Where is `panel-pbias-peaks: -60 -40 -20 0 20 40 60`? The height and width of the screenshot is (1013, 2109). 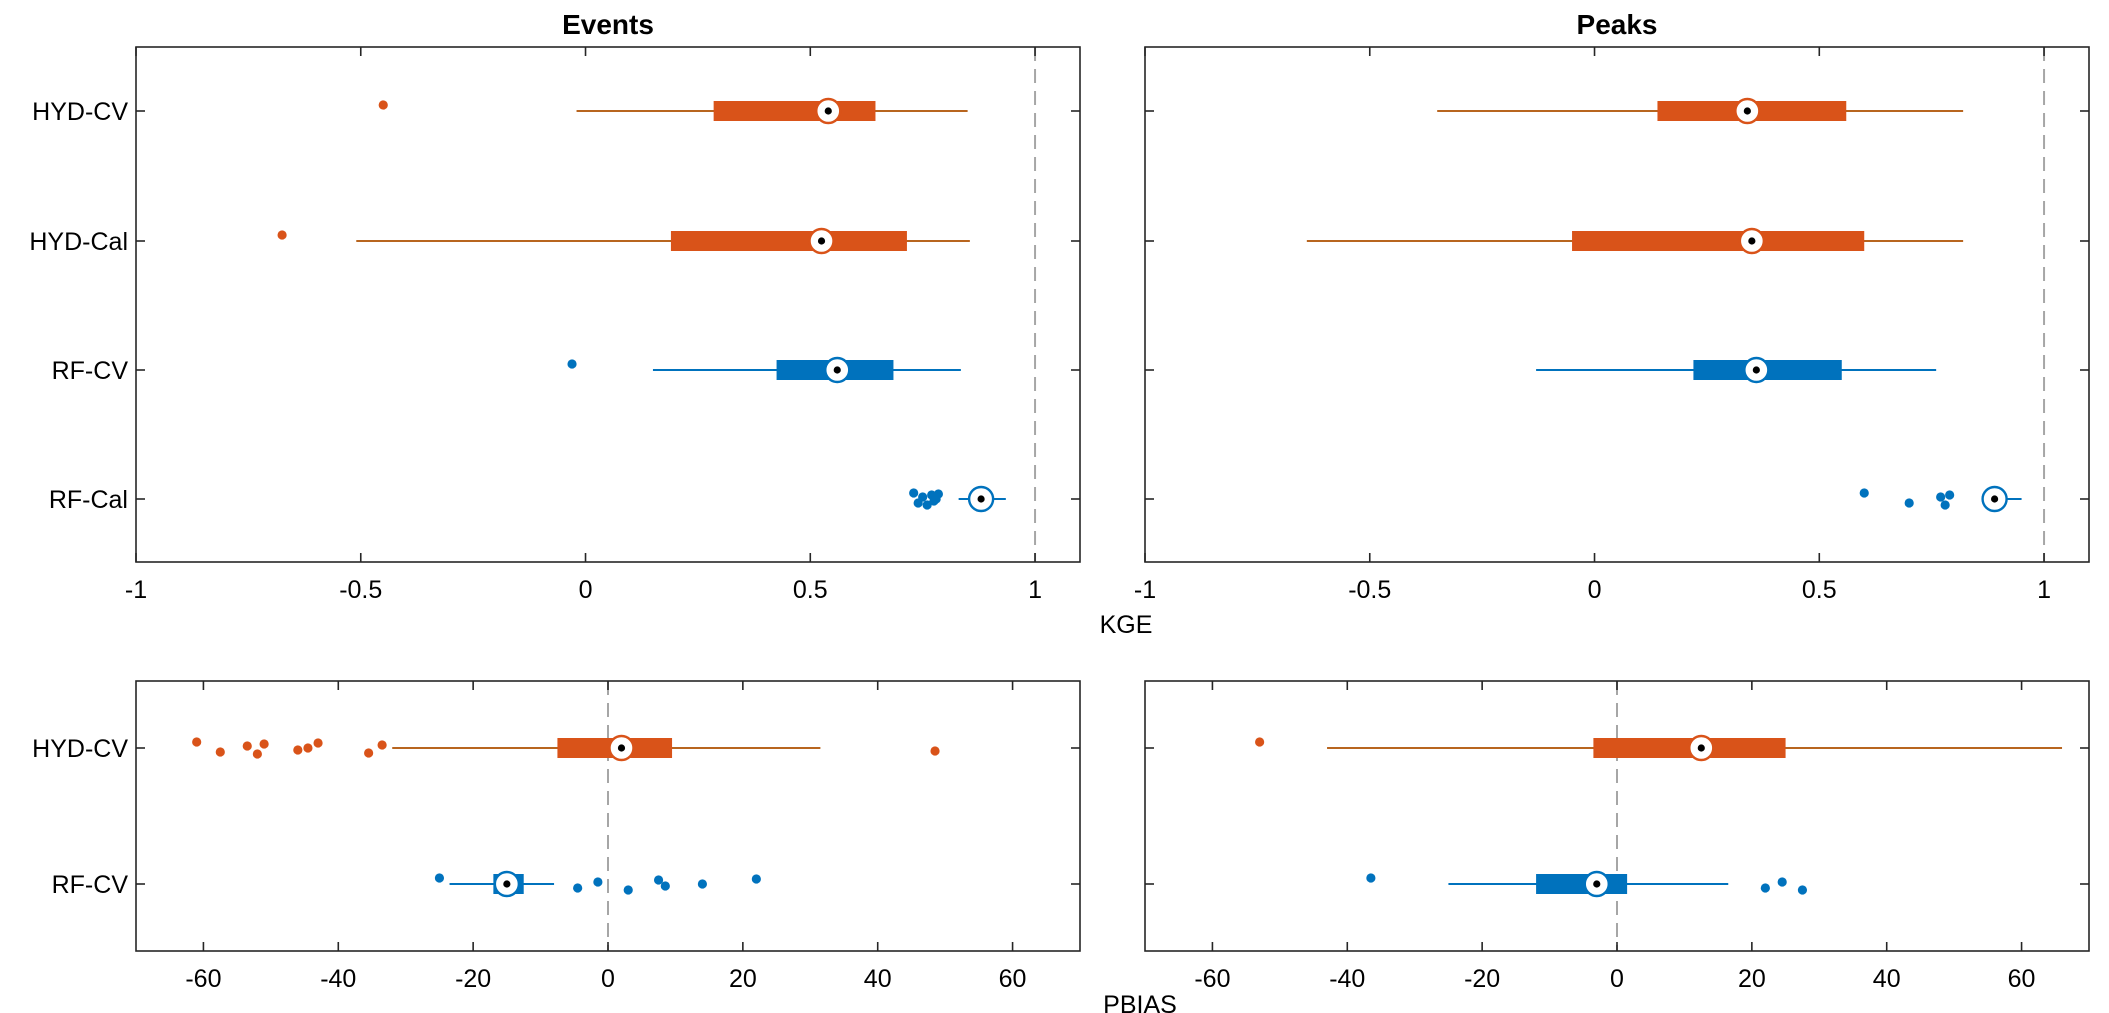 panel-pbias-peaks: -60 -40 -20 0 20 40 60 is located at coordinates (1617, 836).